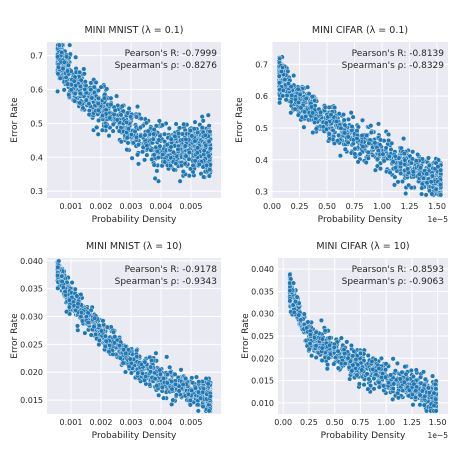 The image size is (465, 468). What do you see at coordinates (262, 358) in the screenshot?
I see `y-tick-label: 0.020` at bounding box center [262, 358].